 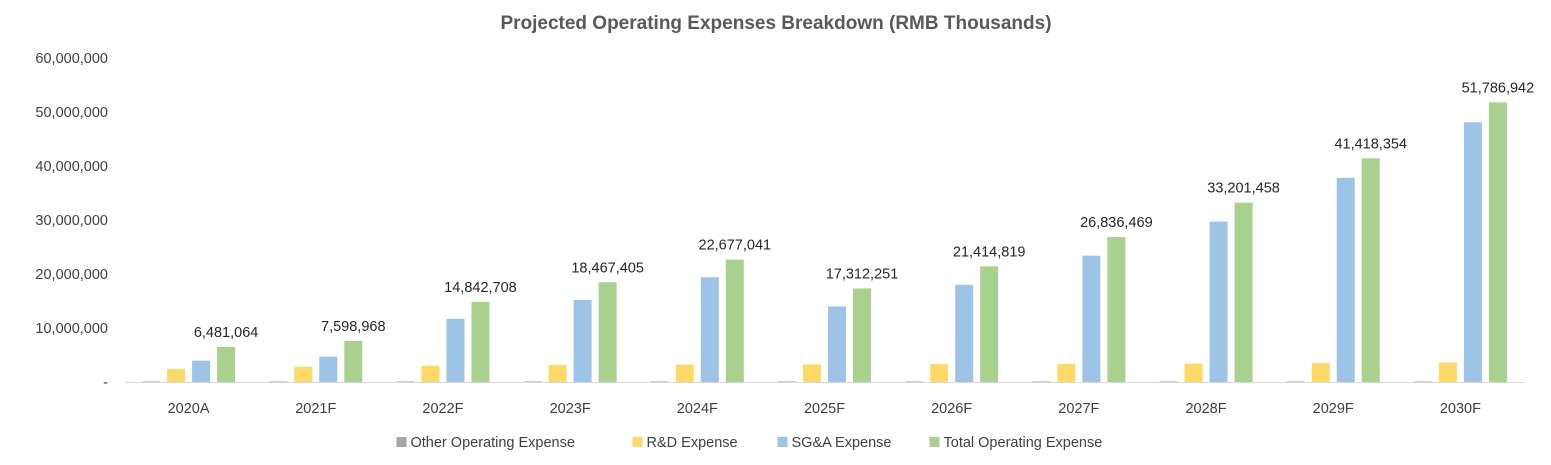 What do you see at coordinates (353, 327) in the screenshot?
I see `data-label: 7,598,968` at bounding box center [353, 327].